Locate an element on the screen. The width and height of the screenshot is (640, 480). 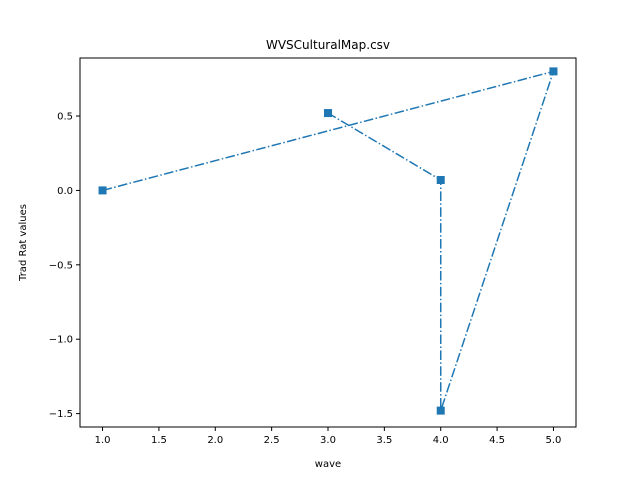
y-tick-label: 0.5 is located at coordinates (65, 117).